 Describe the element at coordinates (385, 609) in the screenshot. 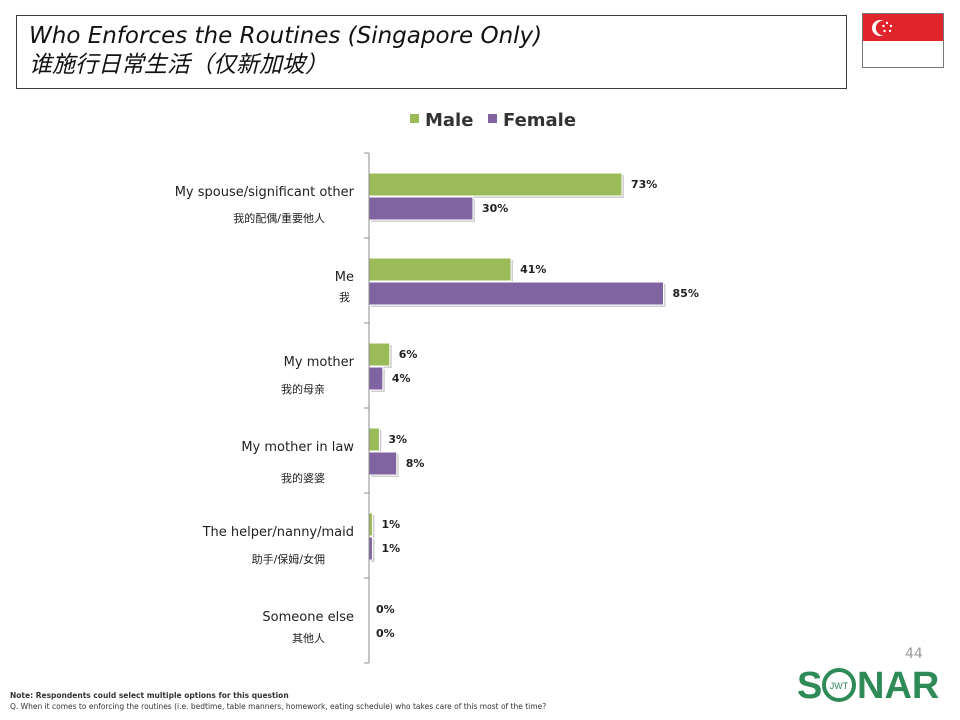

I see `data-label-male: 0%` at that location.